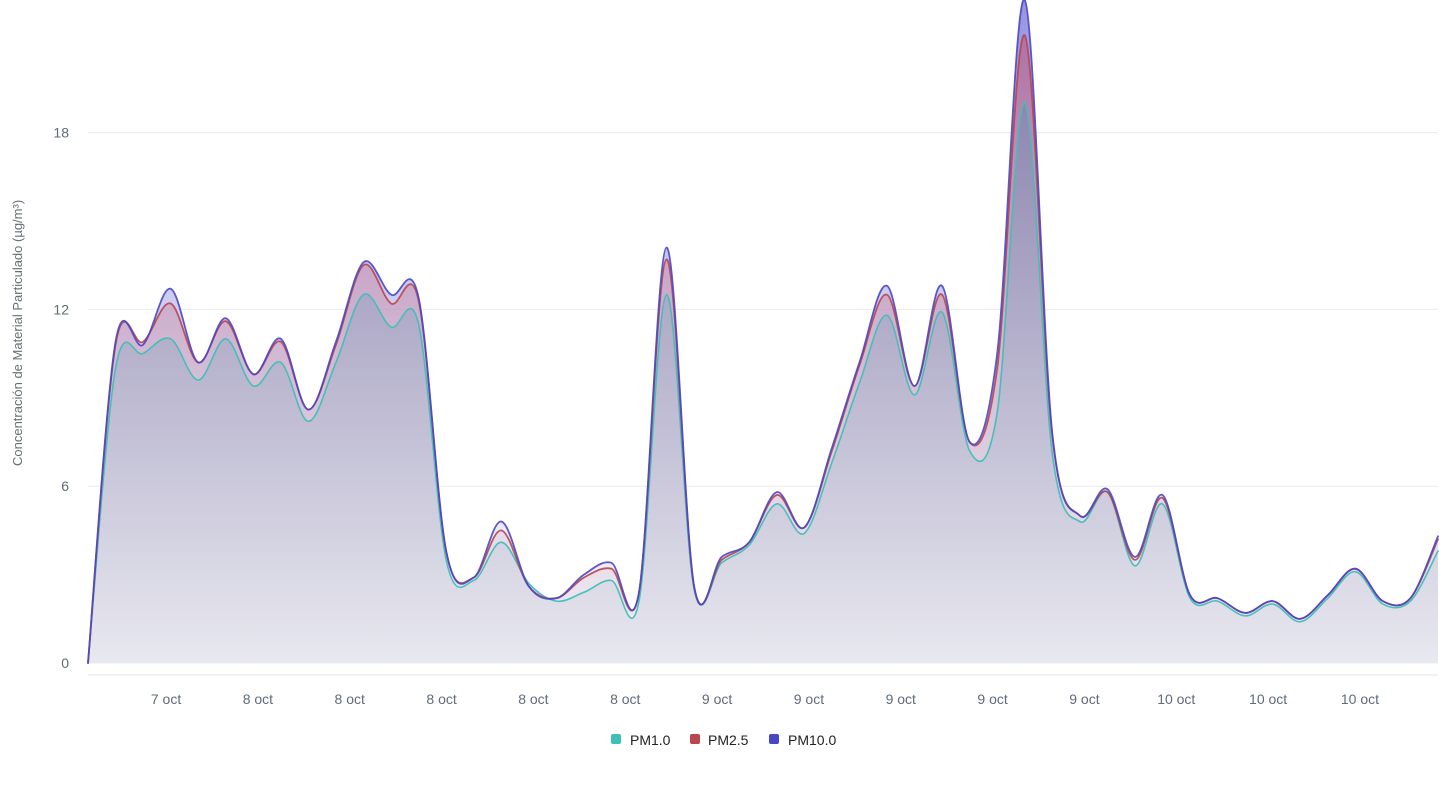  Describe the element at coordinates (616, 739) in the screenshot. I see `legend-swatch-pm1` at that location.